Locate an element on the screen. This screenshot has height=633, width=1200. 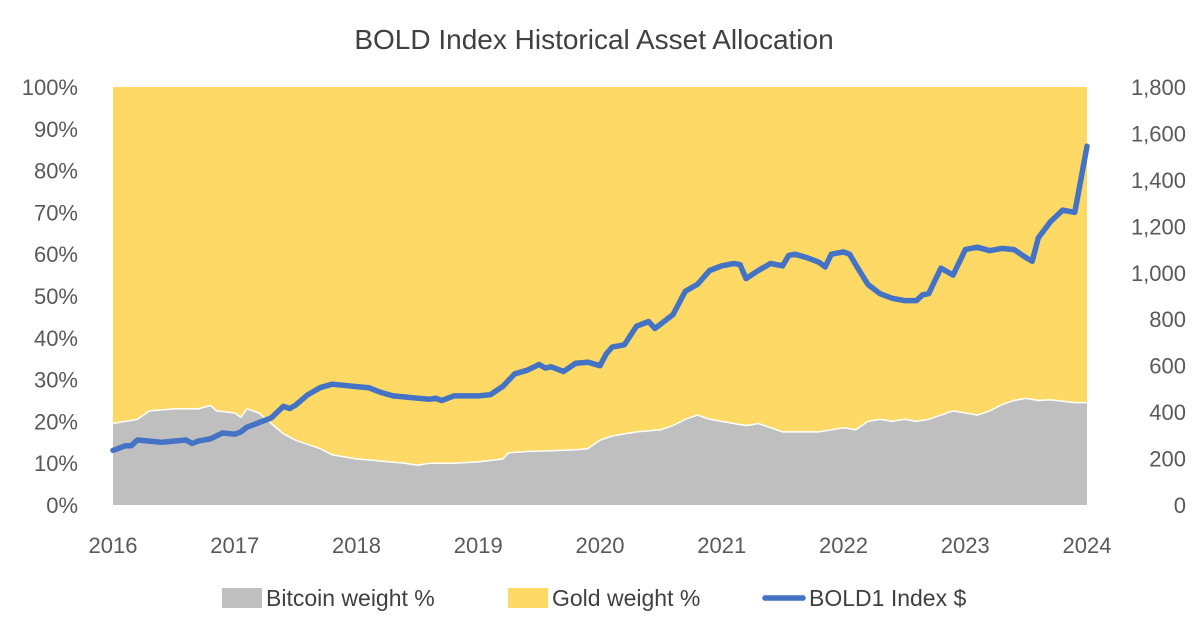
chart-title: BOLD Index Historical Asset Allocation is located at coordinates (593, 39).